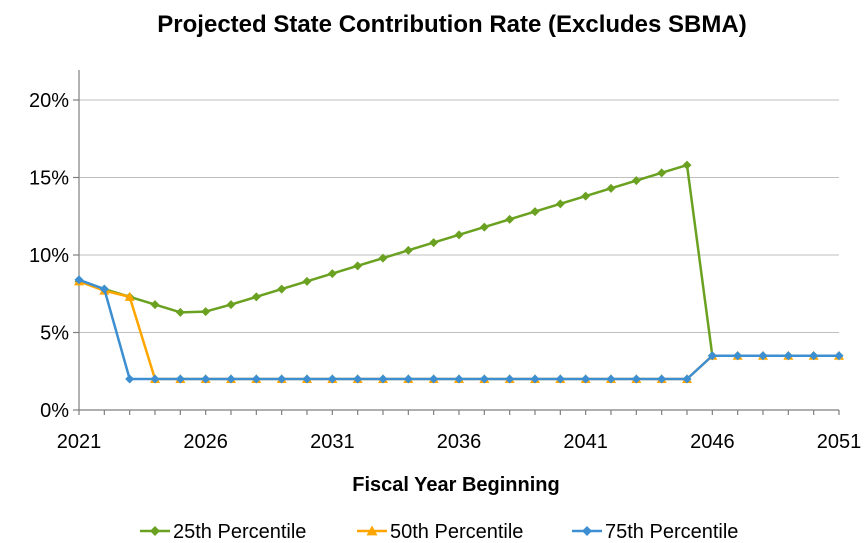 The height and width of the screenshot is (543, 865). I want to click on y-axis-tick-labels: 0% 5% 10% 15% 20%, so click(49, 256).